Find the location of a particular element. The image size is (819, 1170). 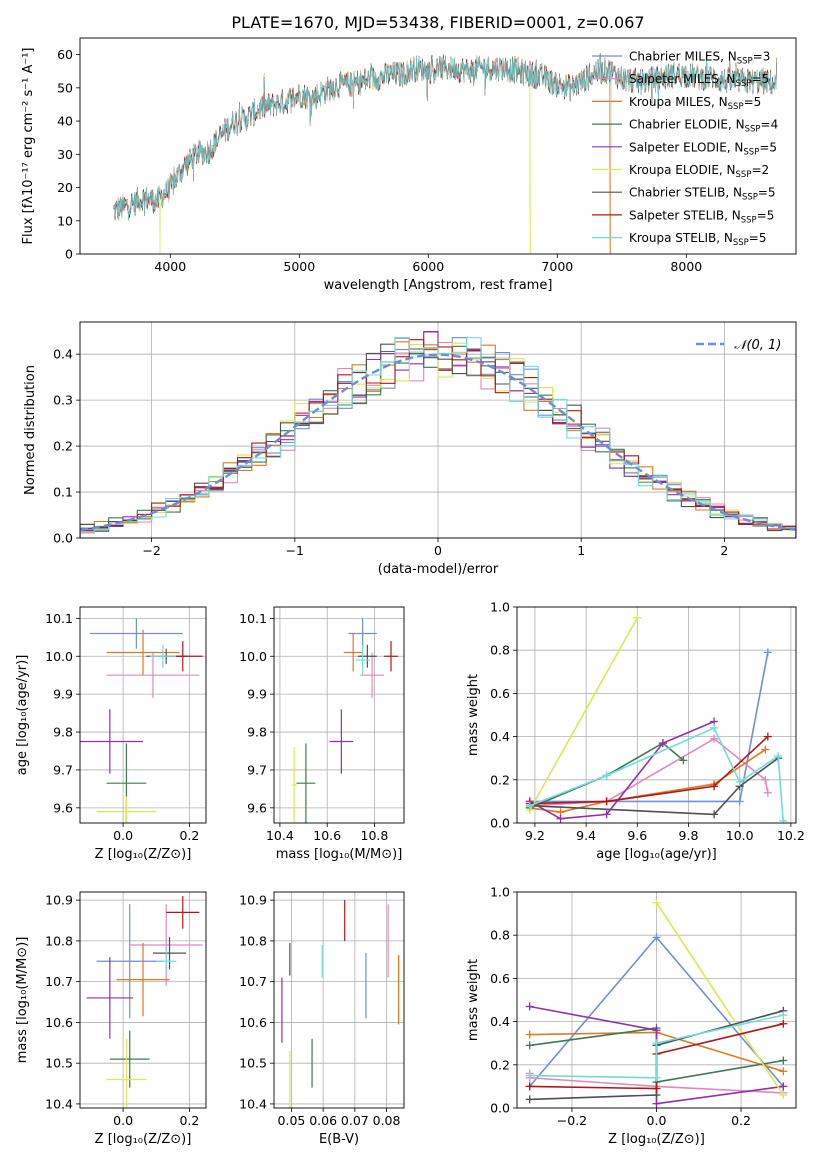

y-tick-label: 10.6 is located at coordinates (253, 1022).